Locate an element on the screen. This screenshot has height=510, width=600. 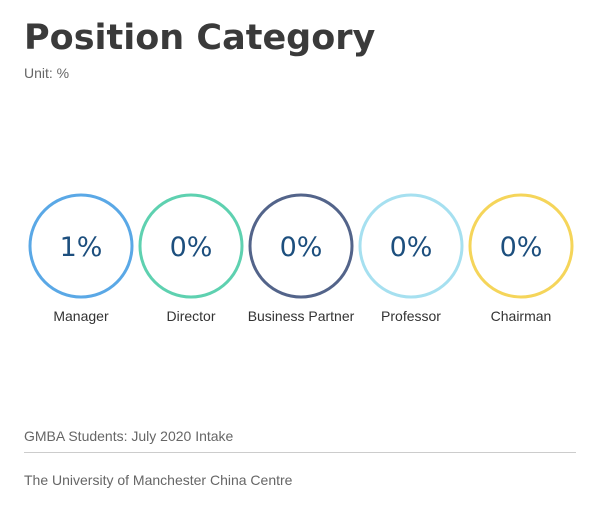
indicator-professor: 0% Professor is located at coordinates (411, 258).